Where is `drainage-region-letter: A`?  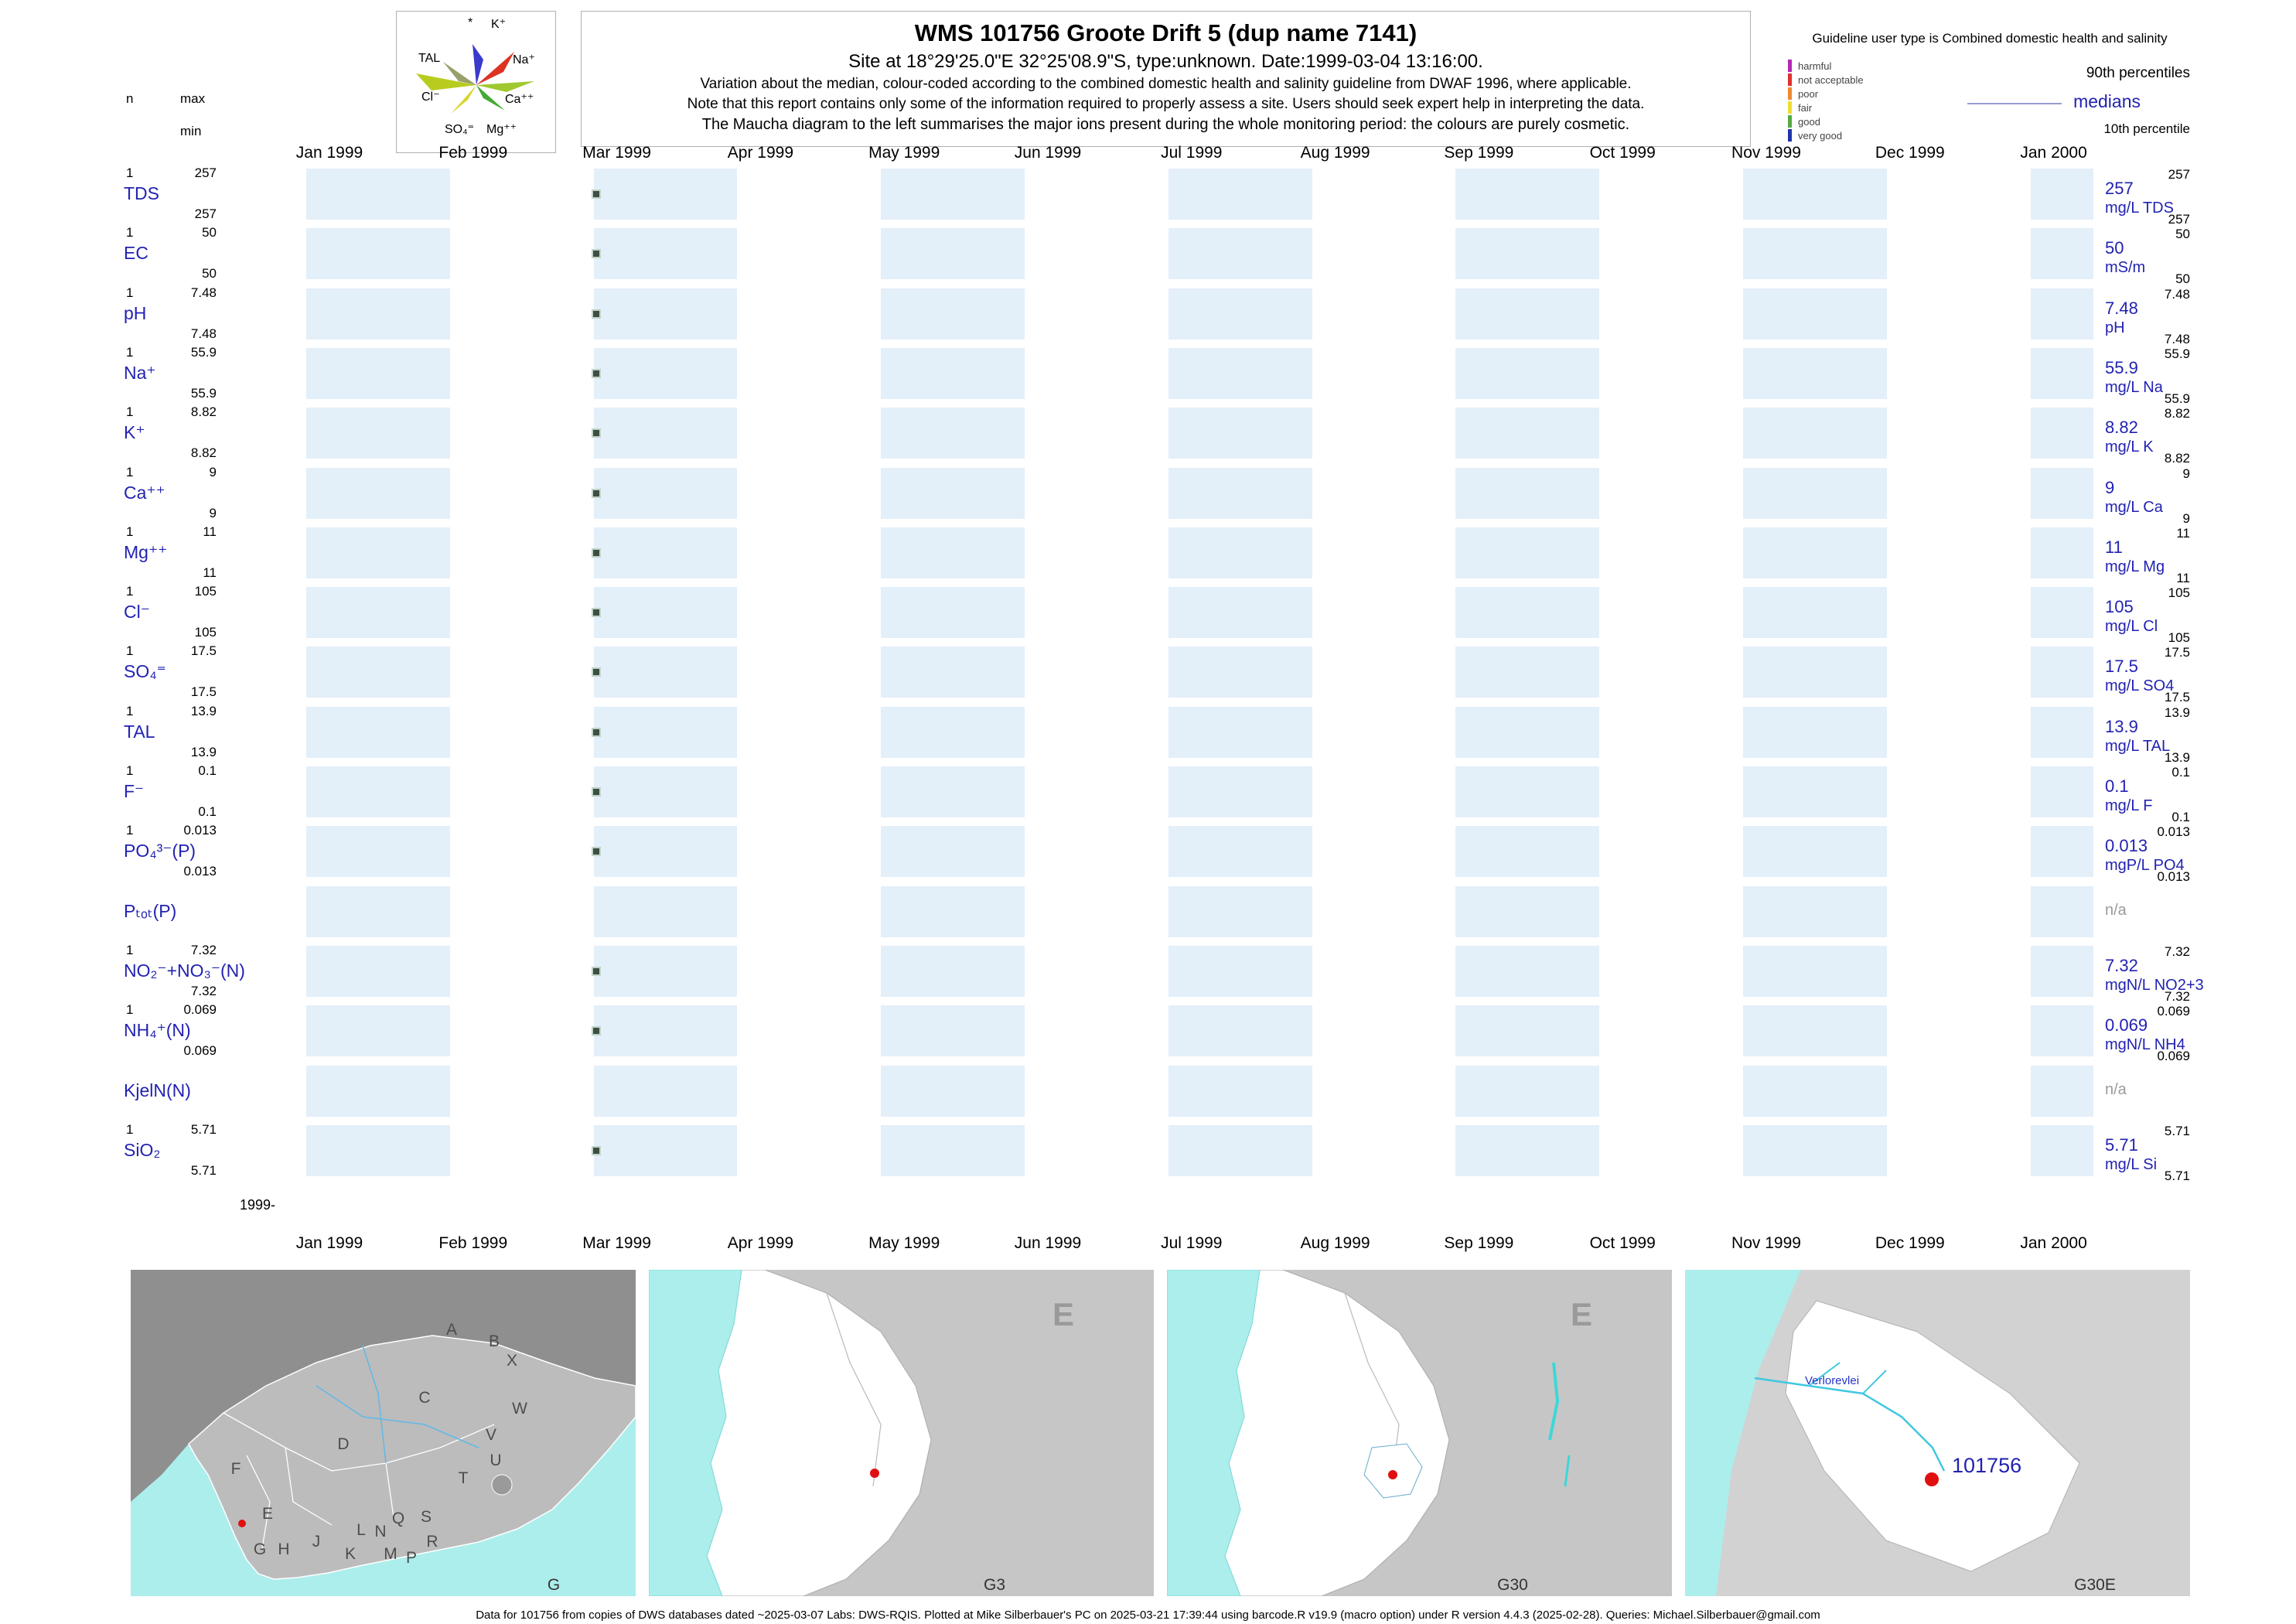
drainage-region-letter: A is located at coordinates (451, 1330).